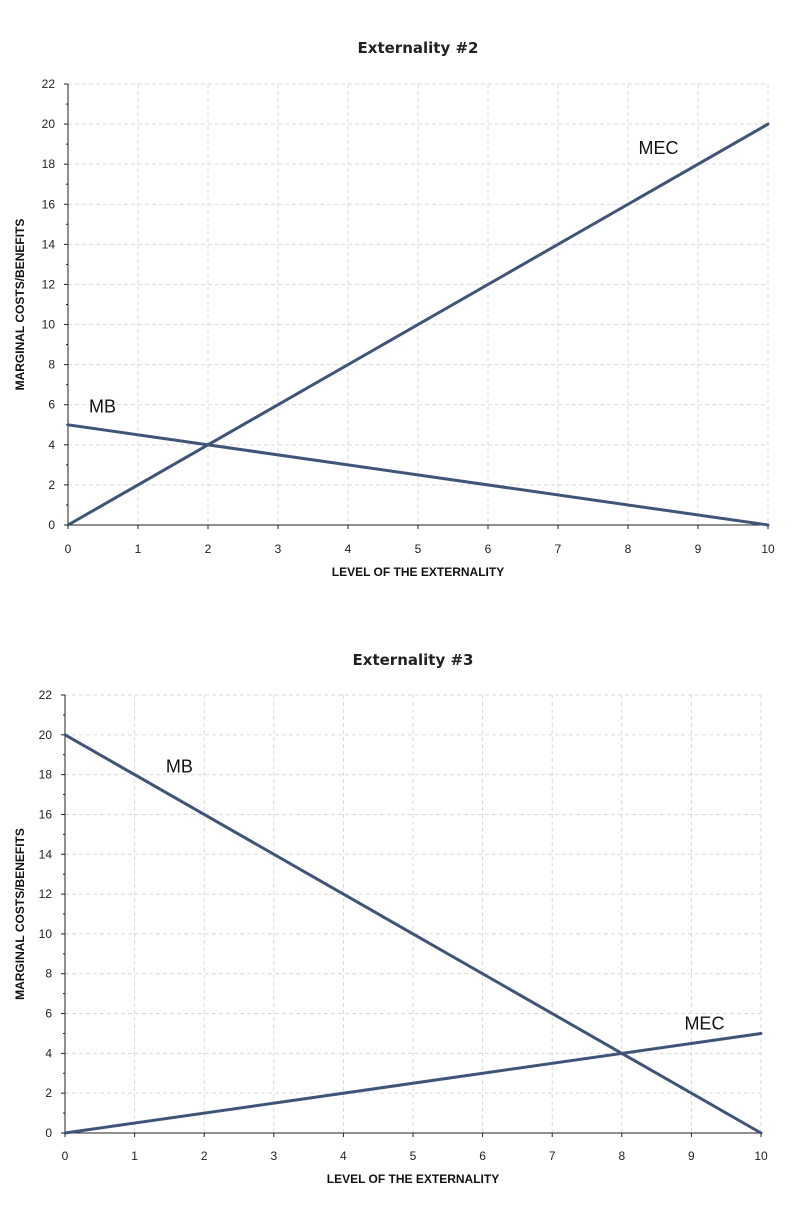  Describe the element at coordinates (621, 1156) in the screenshot. I see `chart-2-x-tick-label: 8` at that location.